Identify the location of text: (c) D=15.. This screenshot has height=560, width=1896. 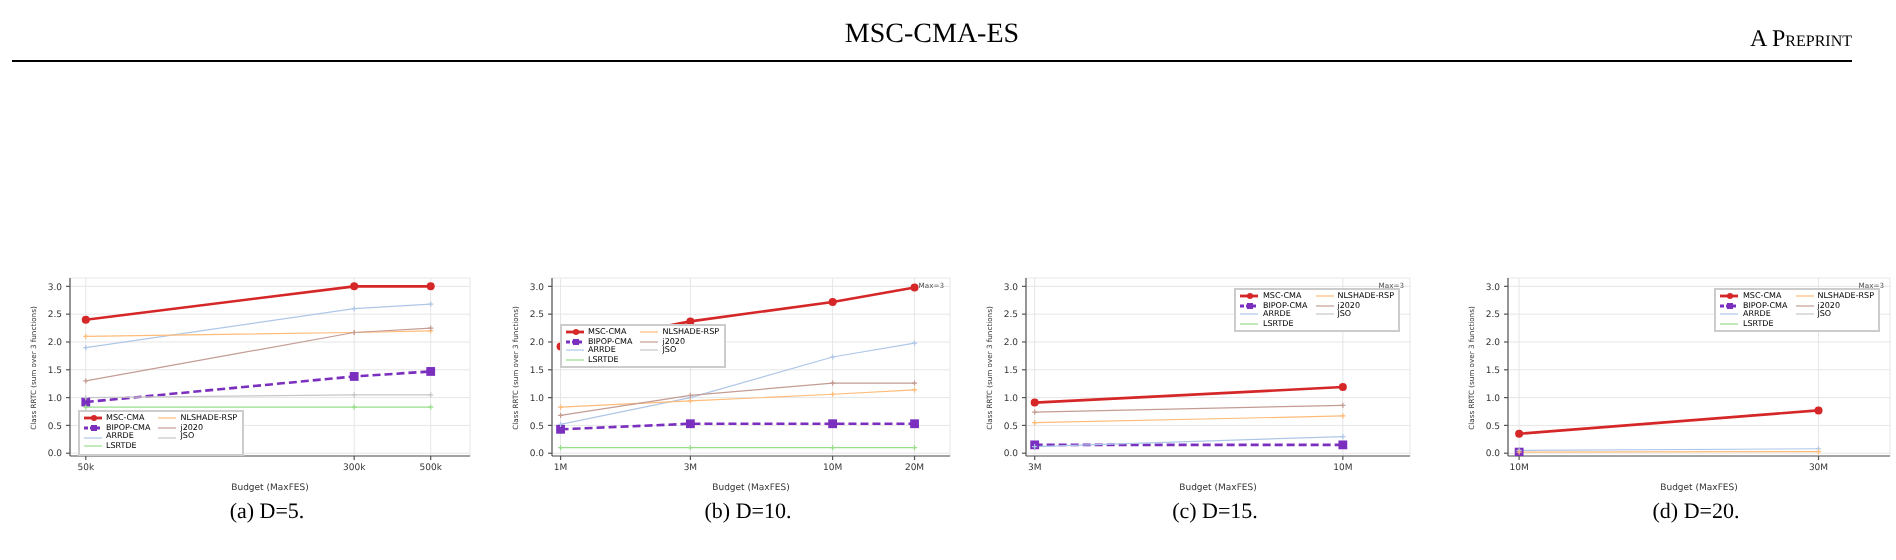
(1215, 512).